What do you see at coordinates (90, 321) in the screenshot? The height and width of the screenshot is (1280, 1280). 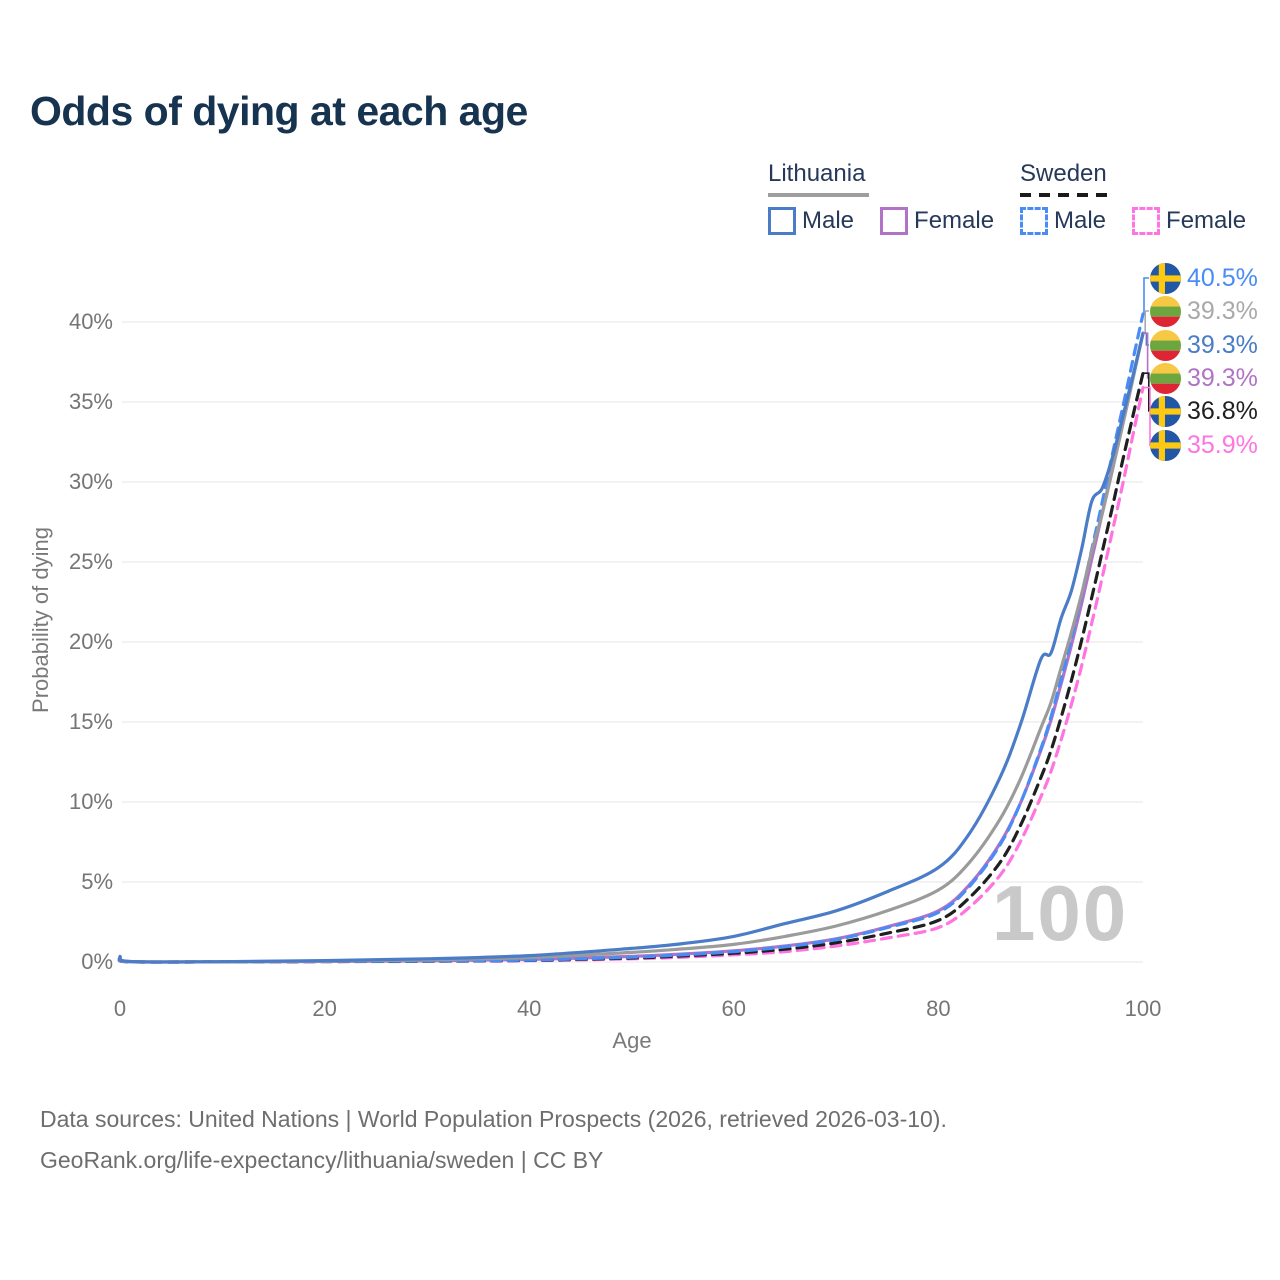 I see `y-tick-label: 40%` at bounding box center [90, 321].